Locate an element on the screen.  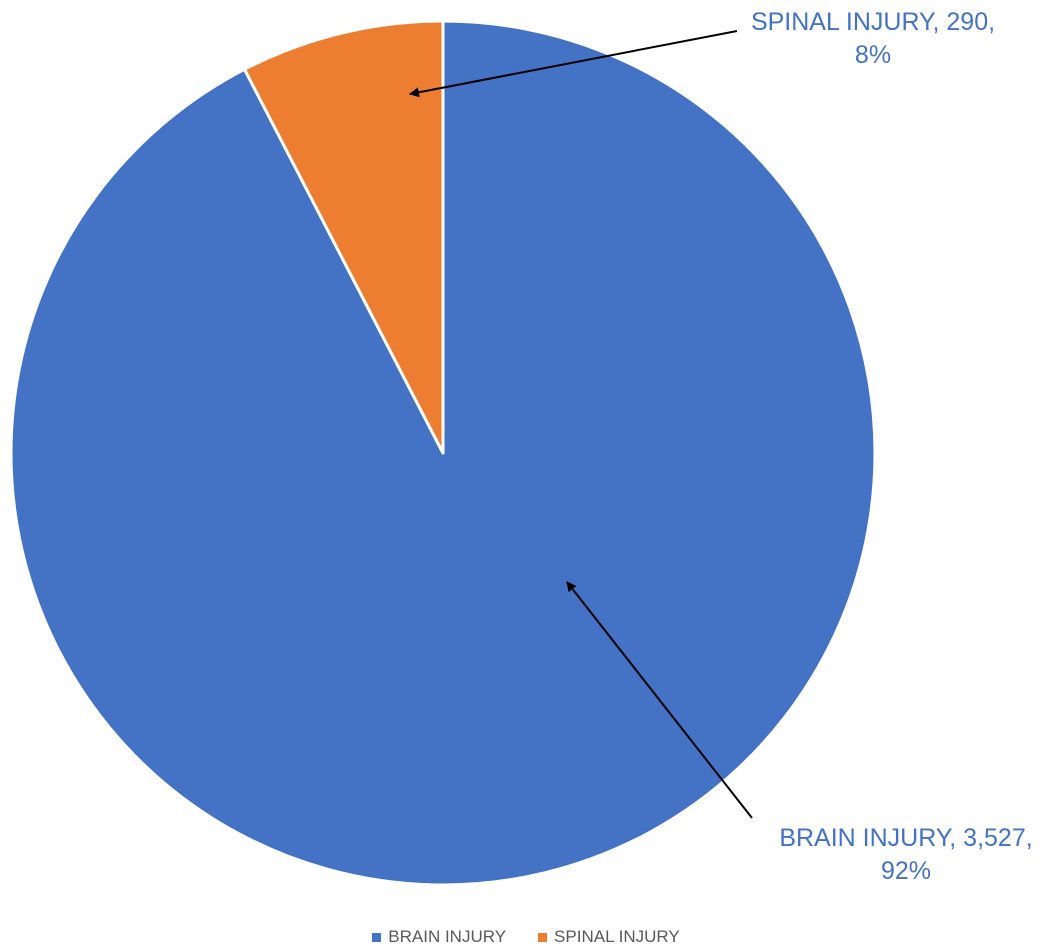
brain-injury-data-label: BRAIN INJURY, 3,527, 92% is located at coordinates (904, 855).